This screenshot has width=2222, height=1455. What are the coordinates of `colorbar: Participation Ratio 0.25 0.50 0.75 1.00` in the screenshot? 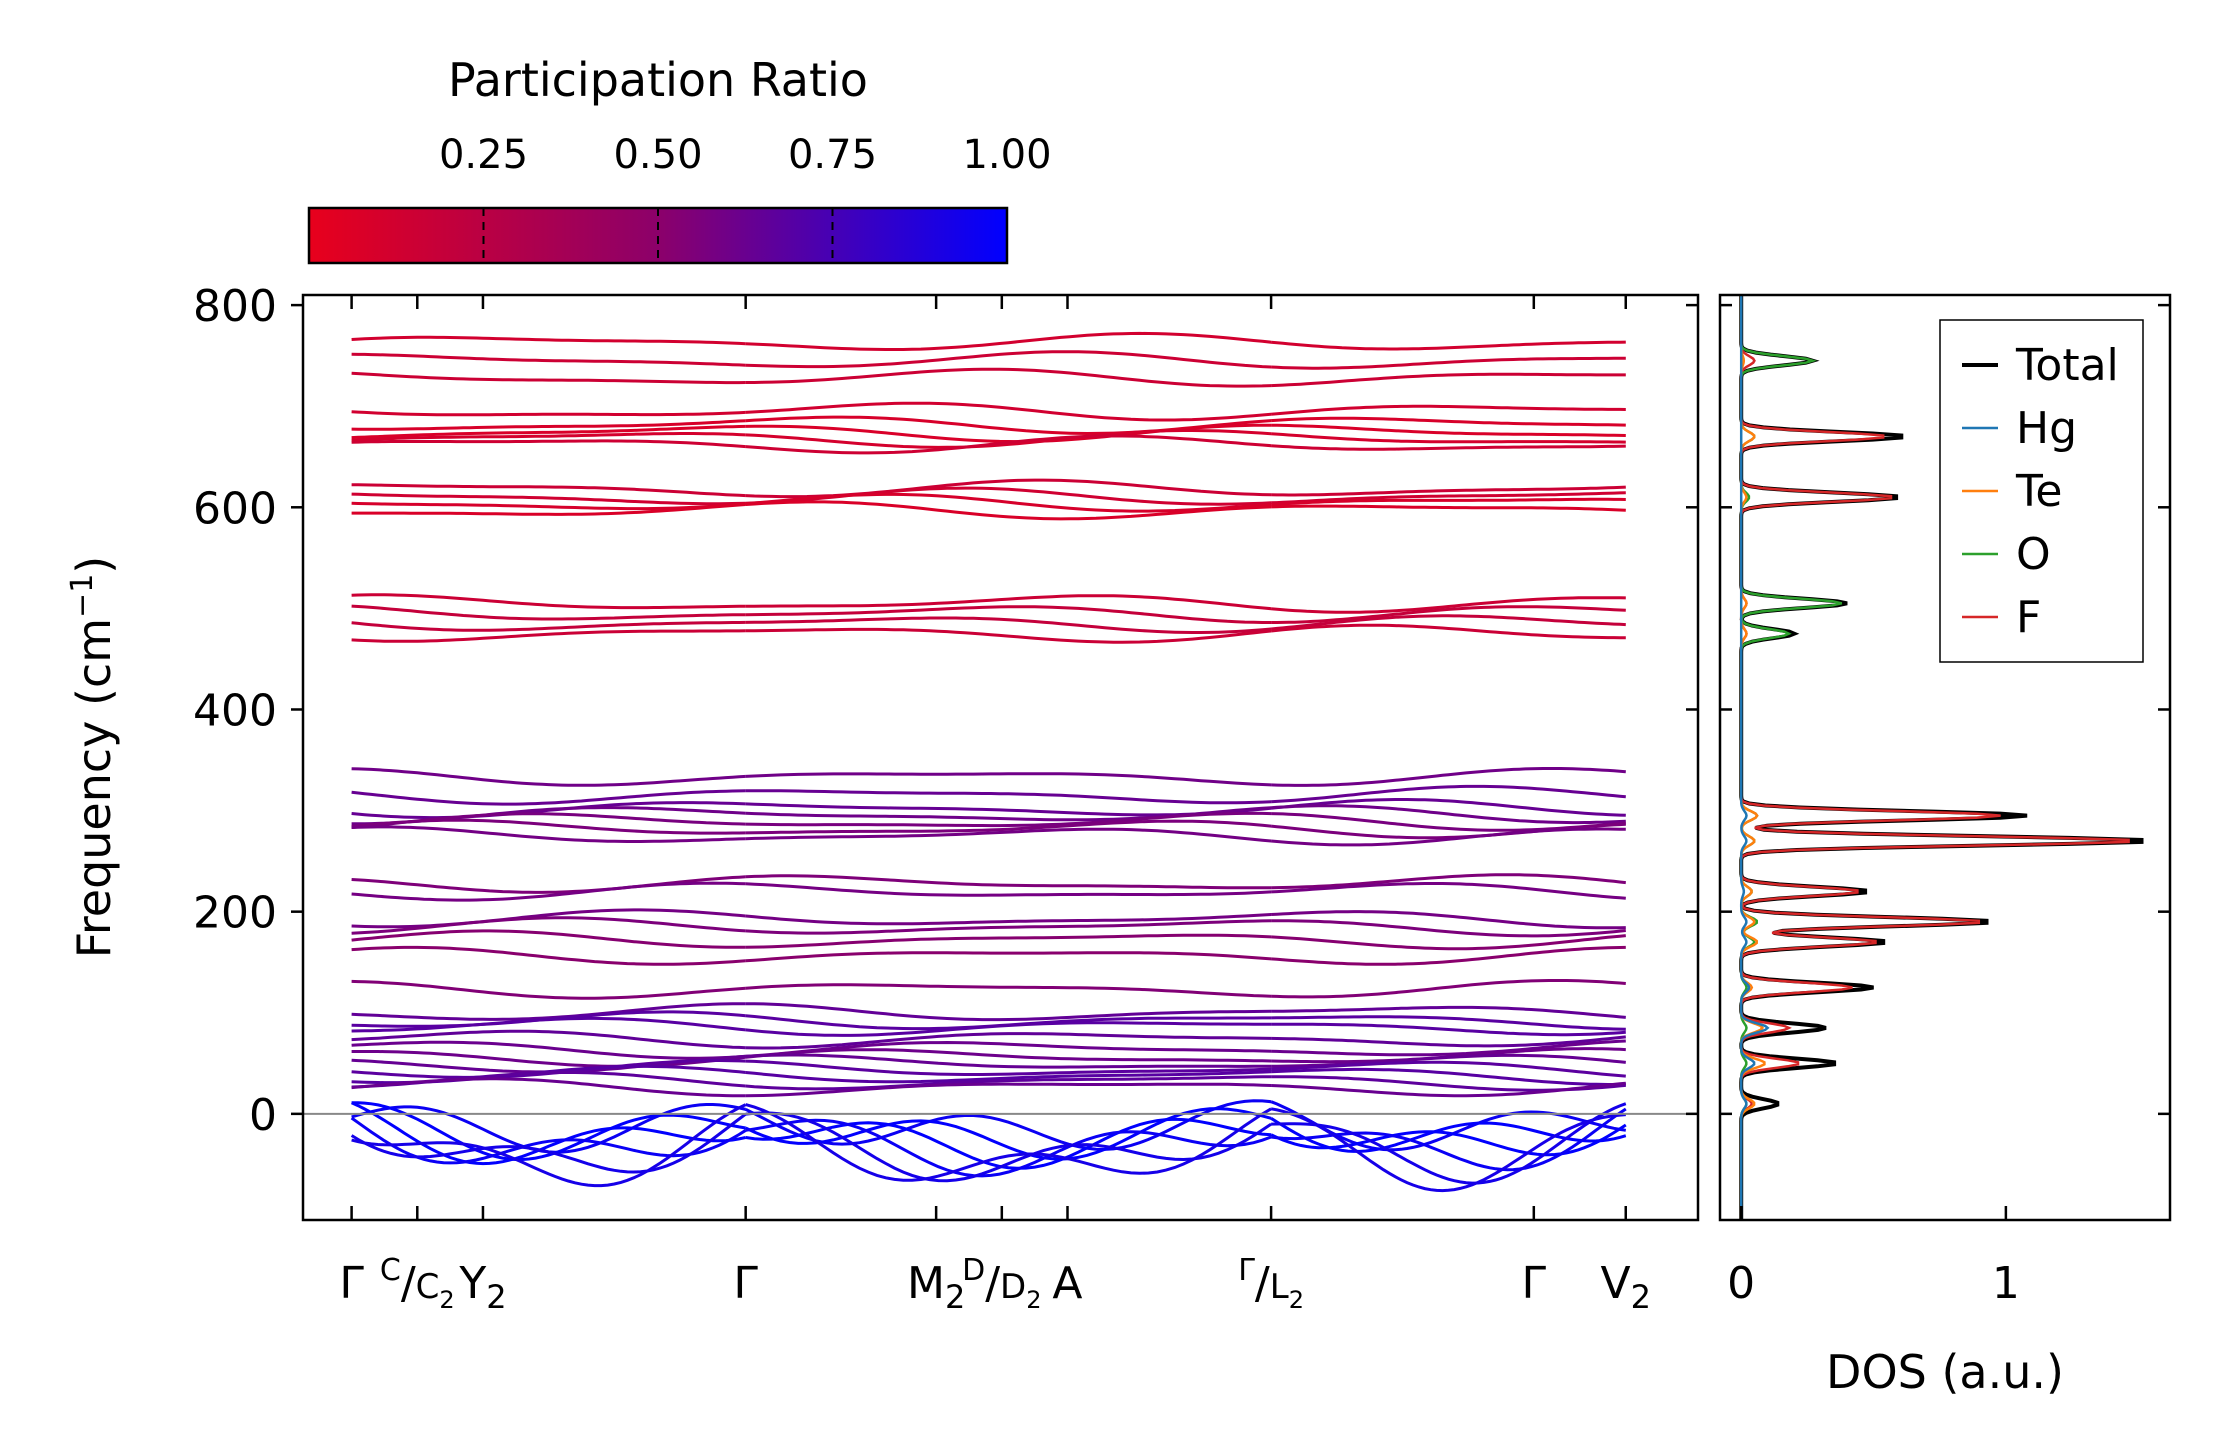 It's located at (679, 159).